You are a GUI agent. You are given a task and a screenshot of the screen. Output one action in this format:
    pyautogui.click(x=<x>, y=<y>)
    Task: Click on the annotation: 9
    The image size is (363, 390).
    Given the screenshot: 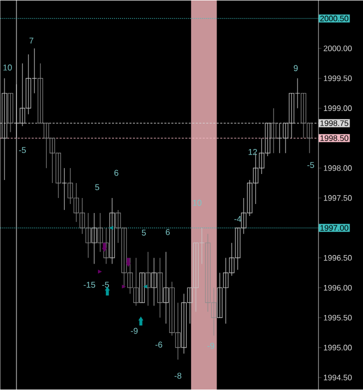 What is the action you would take?
    pyautogui.click(x=296, y=68)
    